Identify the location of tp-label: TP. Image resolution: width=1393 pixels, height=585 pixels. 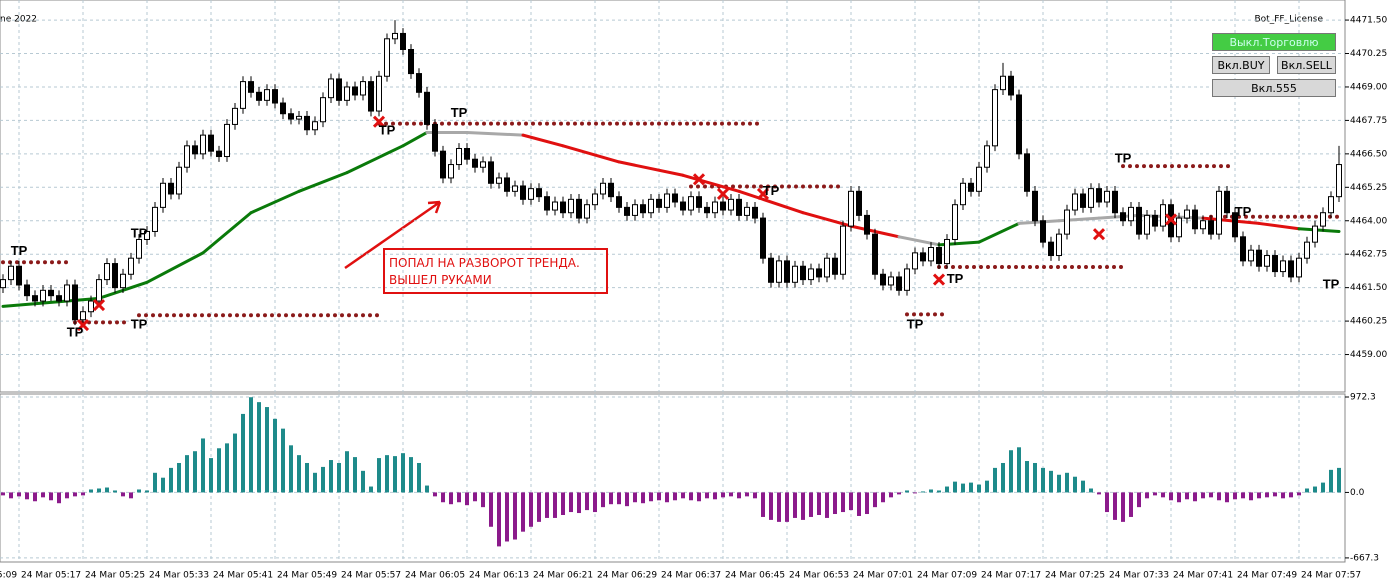
(915, 324).